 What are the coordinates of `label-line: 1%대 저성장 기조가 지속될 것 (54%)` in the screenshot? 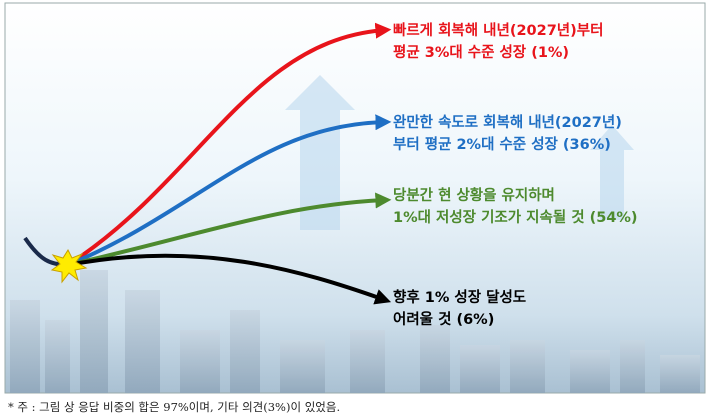 It's located at (515, 217).